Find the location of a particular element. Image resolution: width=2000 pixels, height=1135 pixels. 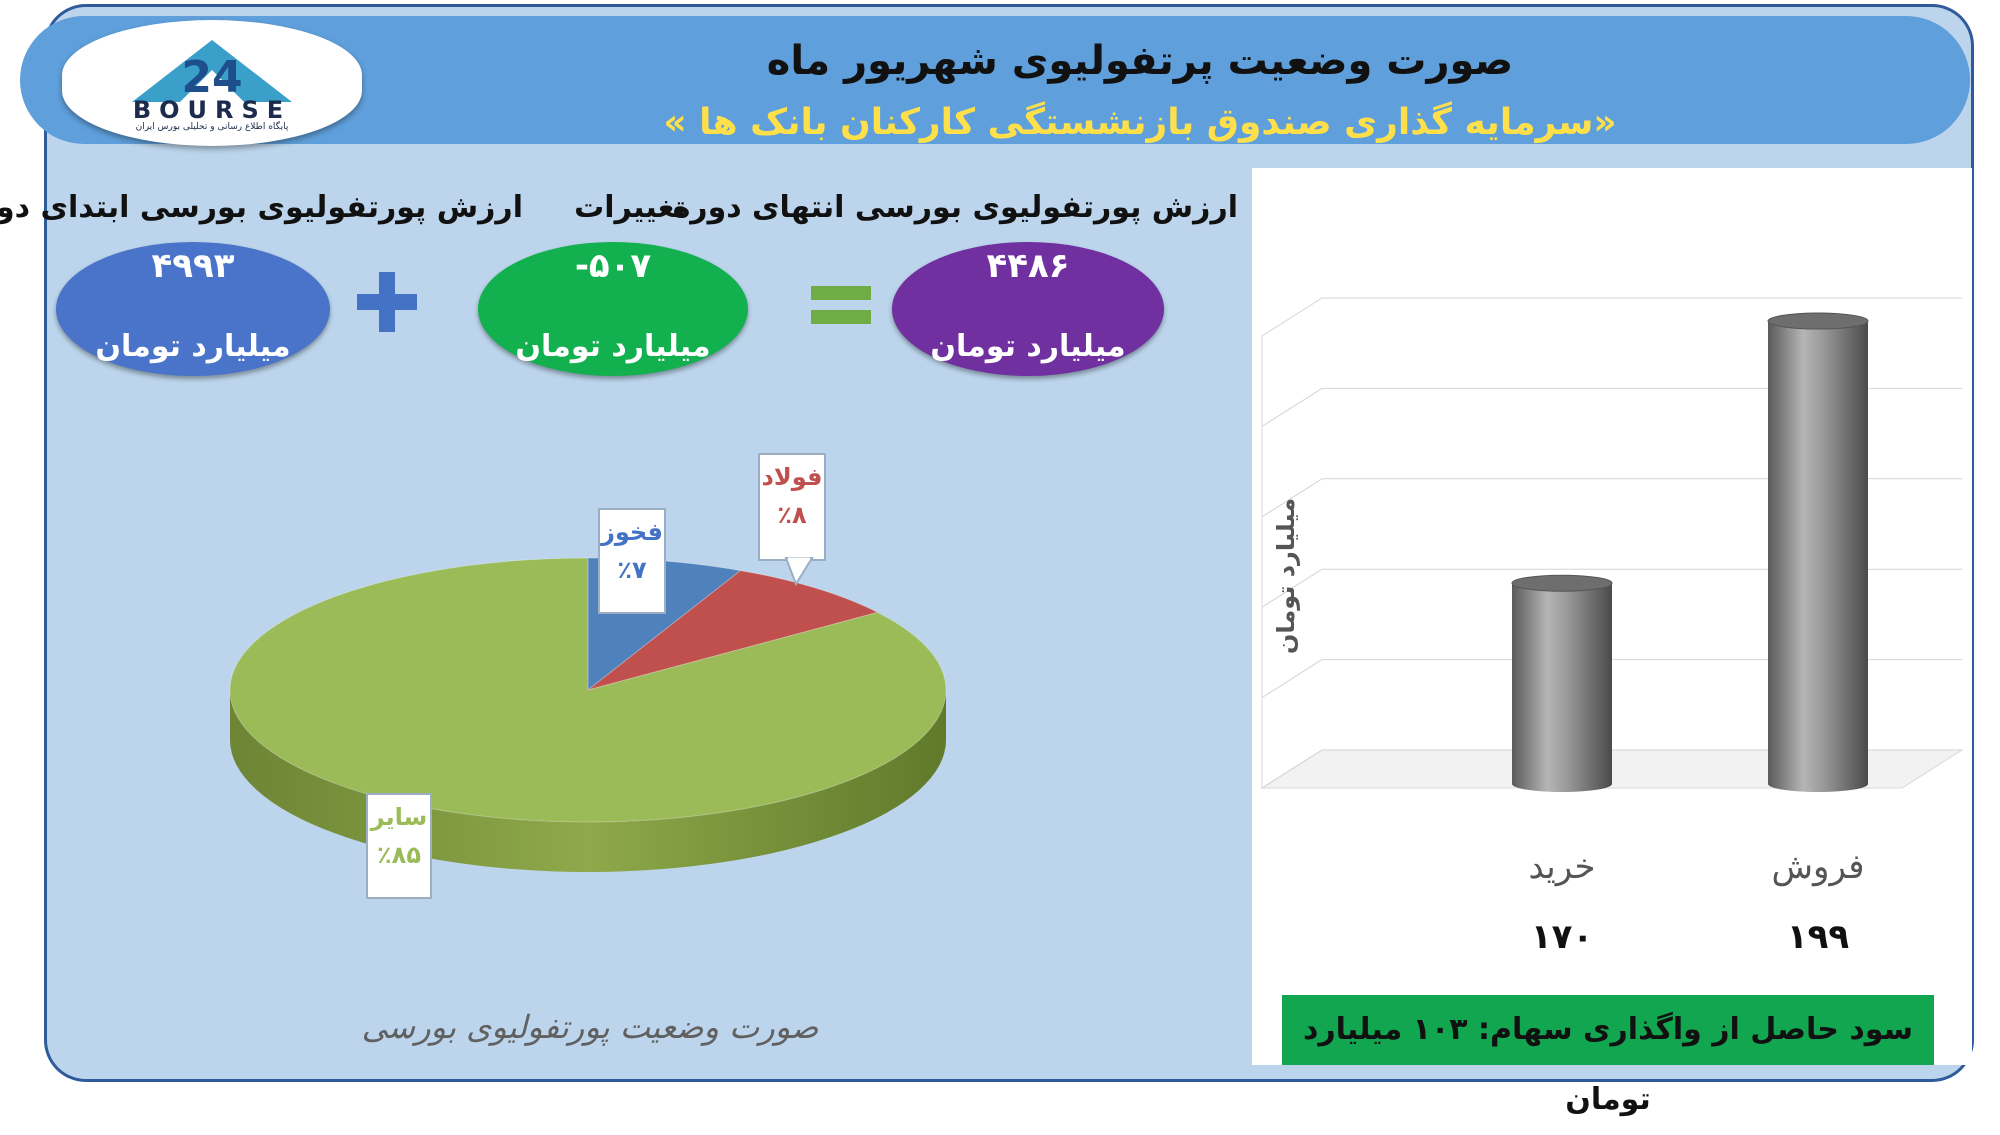

foolad-callout-pointer is located at coordinates (799, 571).